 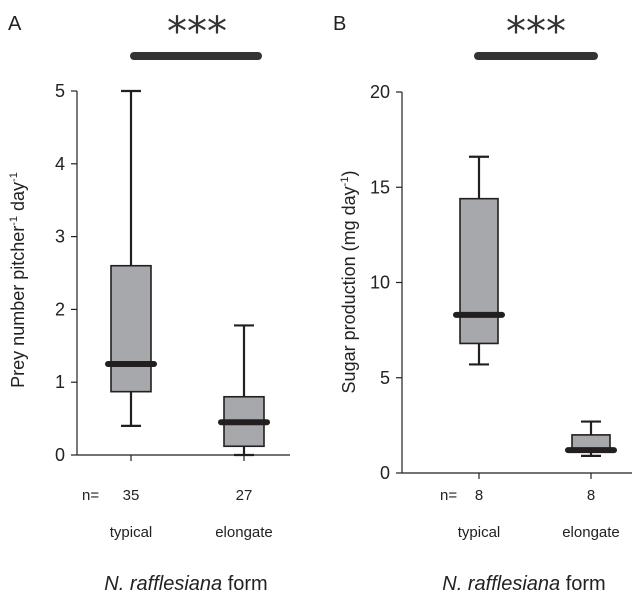 What do you see at coordinates (90, 495) in the screenshot?
I see `n-label-a: n=` at bounding box center [90, 495].